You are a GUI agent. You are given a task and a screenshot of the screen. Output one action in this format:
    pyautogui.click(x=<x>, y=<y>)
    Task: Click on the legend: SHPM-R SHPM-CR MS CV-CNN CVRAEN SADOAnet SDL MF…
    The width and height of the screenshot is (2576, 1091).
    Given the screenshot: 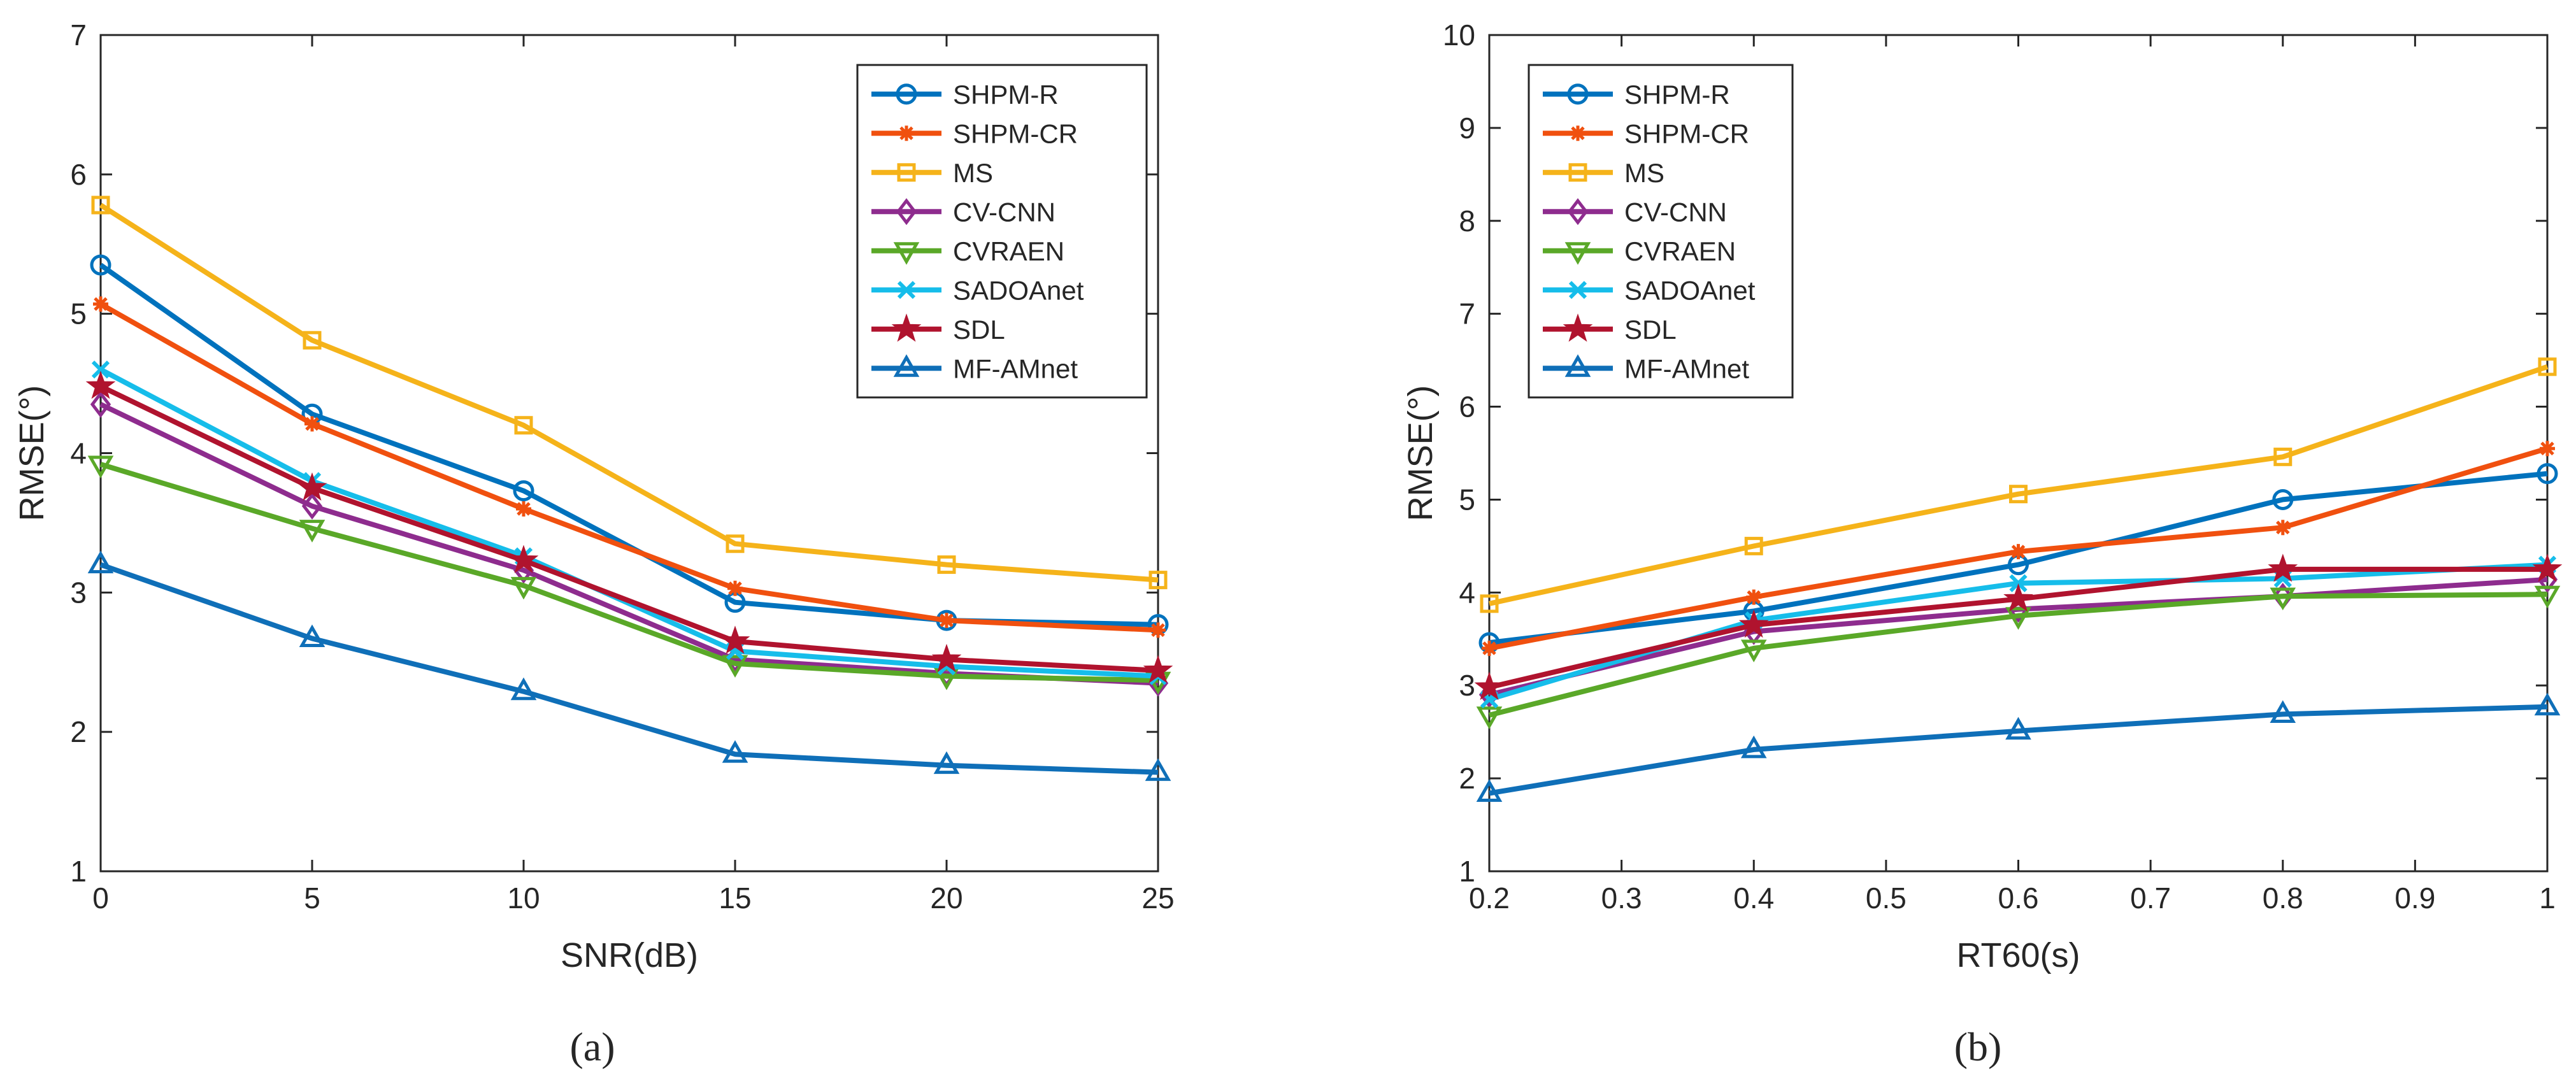 What is the action you would take?
    pyautogui.click(x=1661, y=231)
    